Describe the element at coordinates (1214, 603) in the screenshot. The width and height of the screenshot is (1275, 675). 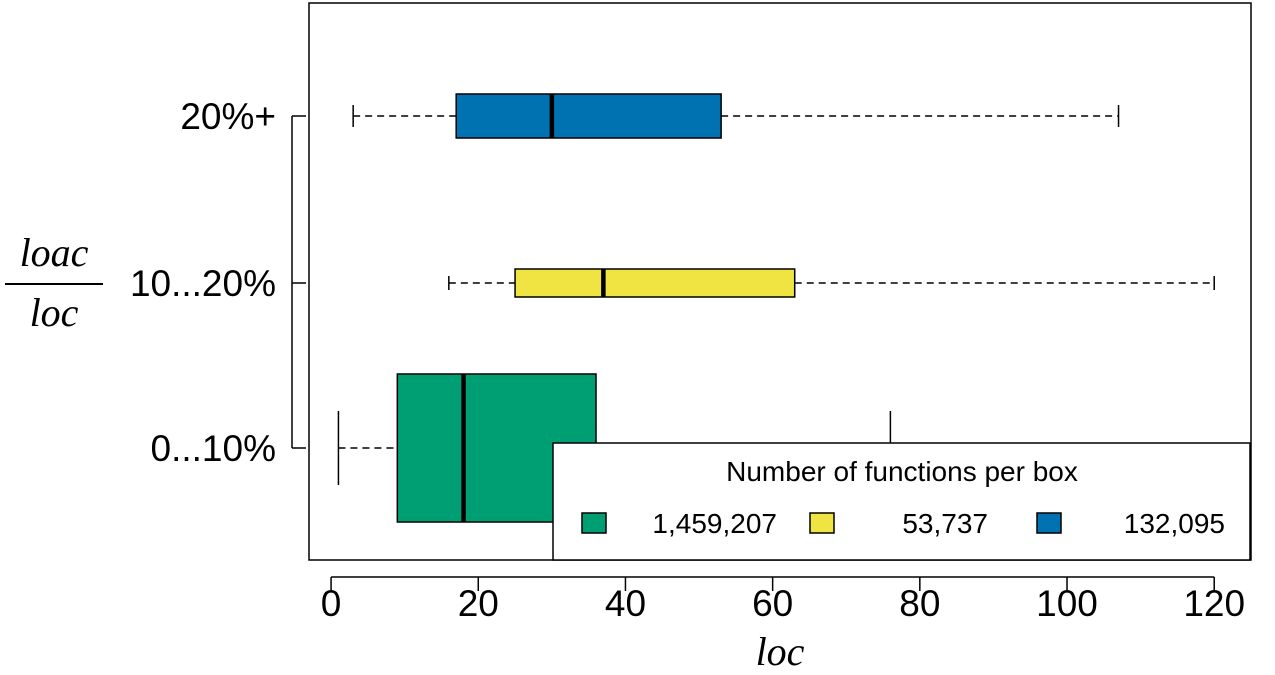
I see `x-tick-label: 120` at that location.